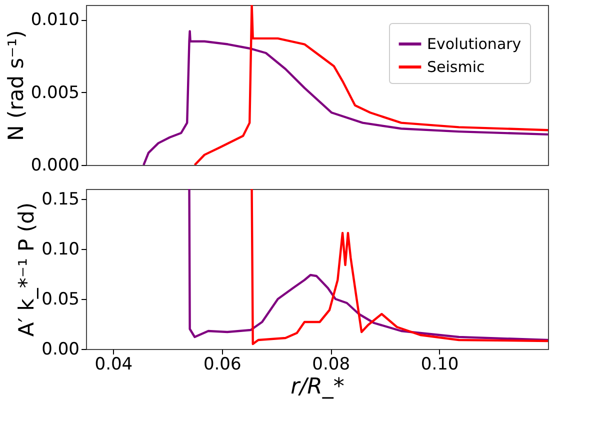  Describe the element at coordinates (317, 387) in the screenshot. I see `x-axis-title: r/R_*` at that location.